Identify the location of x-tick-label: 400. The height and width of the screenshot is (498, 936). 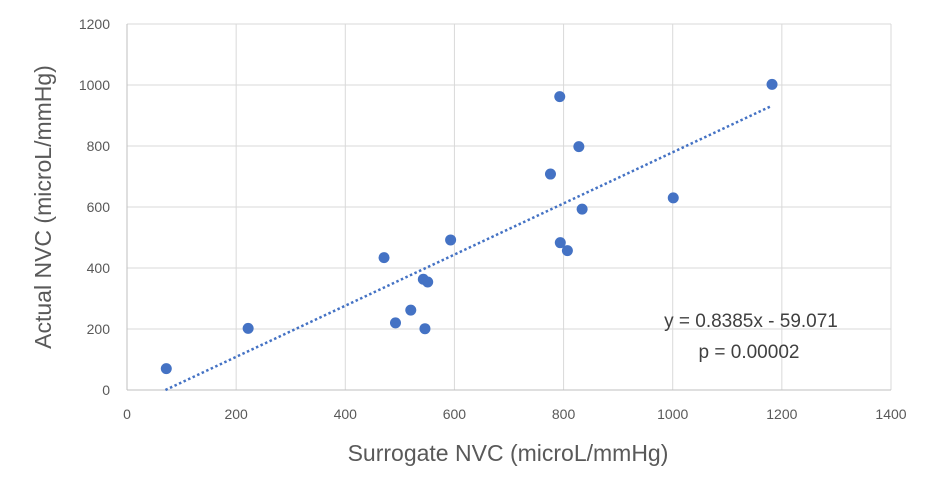
(346, 414).